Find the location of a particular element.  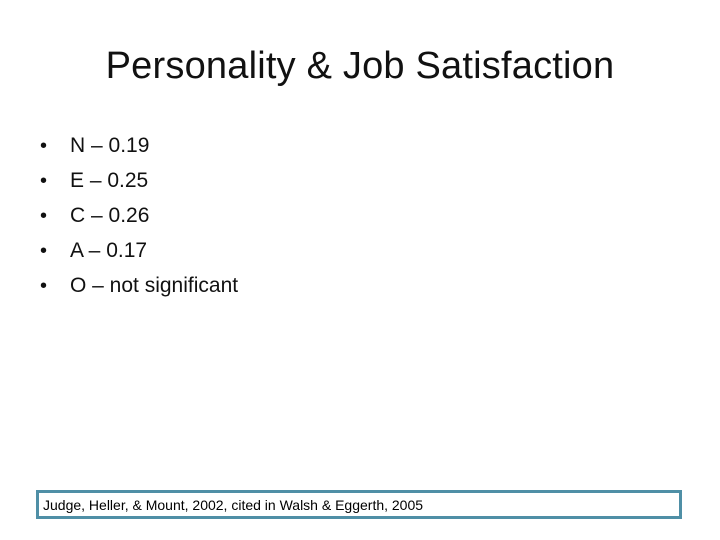

bullet-item-c: • C – 0.26 is located at coordinates (139, 215).